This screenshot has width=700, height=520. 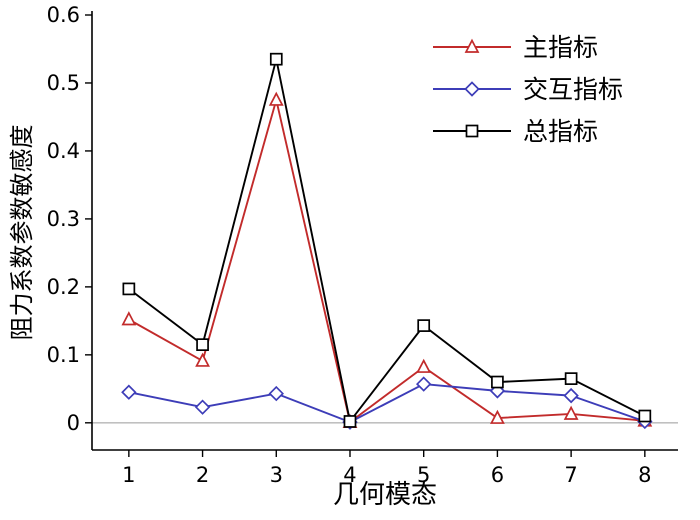 I want to click on x-tick-label: 1, so click(x=128, y=475).